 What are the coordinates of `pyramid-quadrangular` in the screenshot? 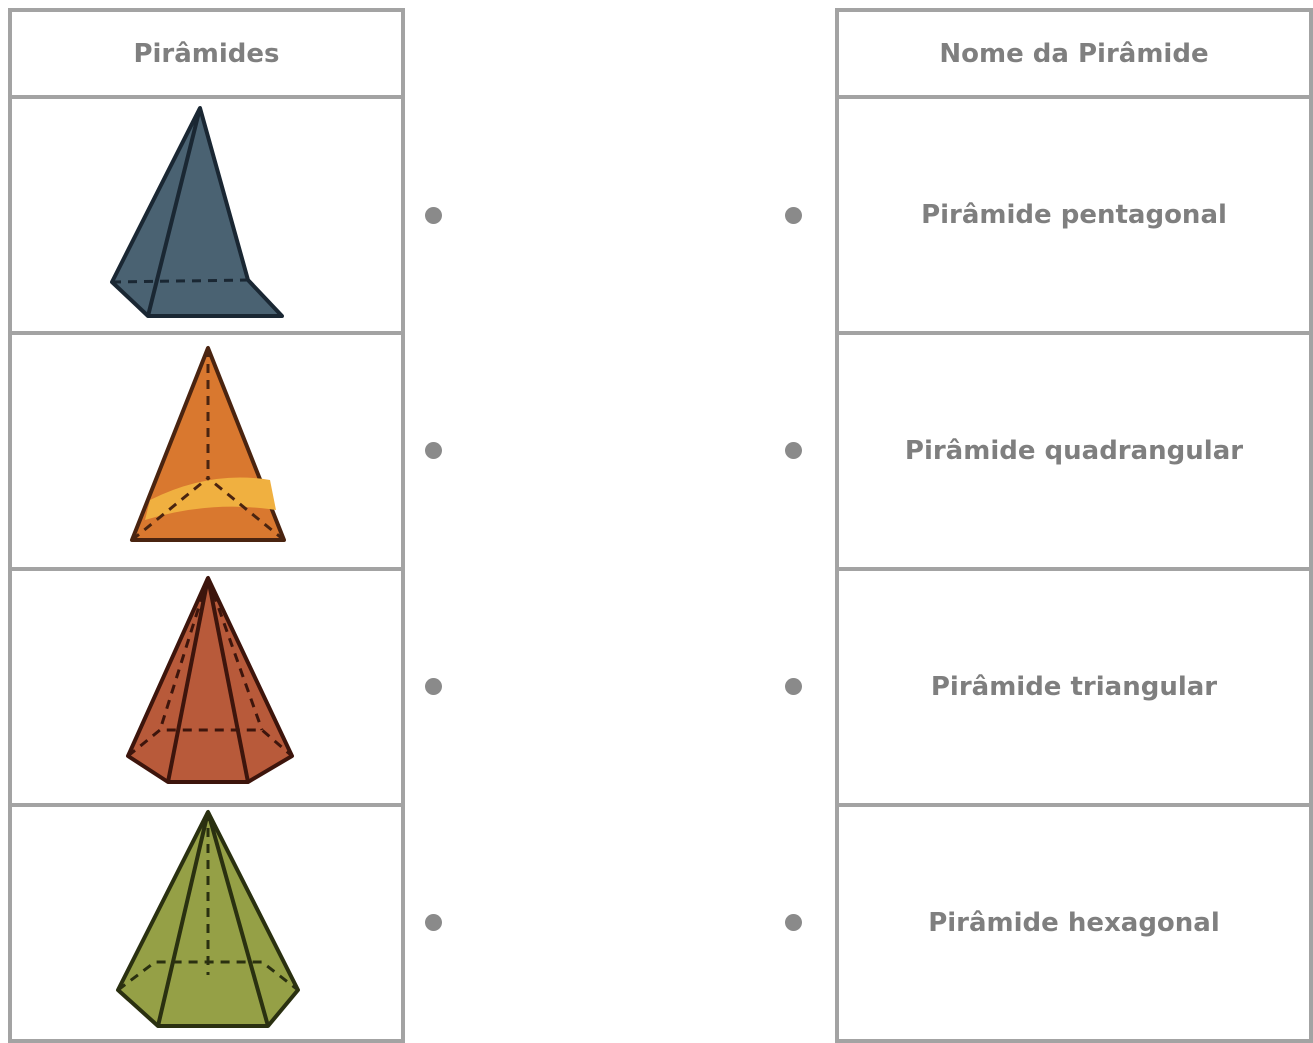 It's located at (197, 212).